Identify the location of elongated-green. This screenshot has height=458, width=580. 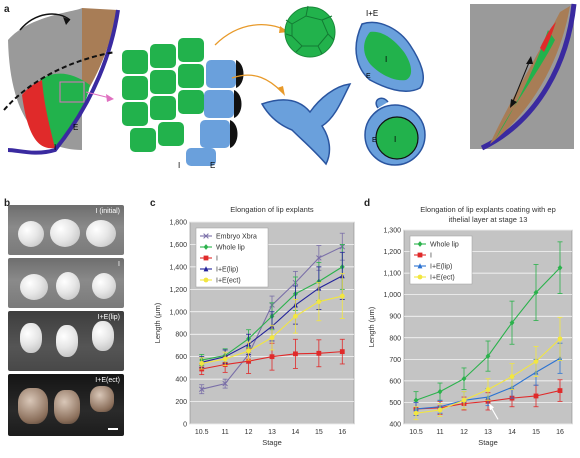
(525, 85).